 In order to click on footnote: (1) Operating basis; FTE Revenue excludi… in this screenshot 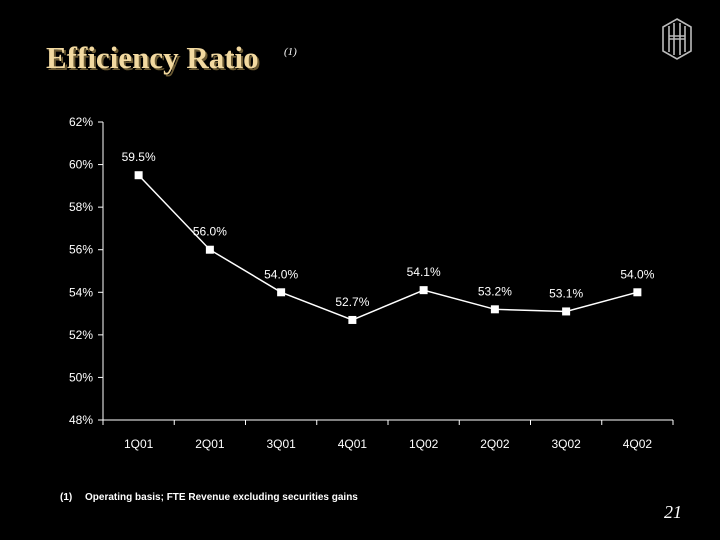, I will do `click(209, 497)`.